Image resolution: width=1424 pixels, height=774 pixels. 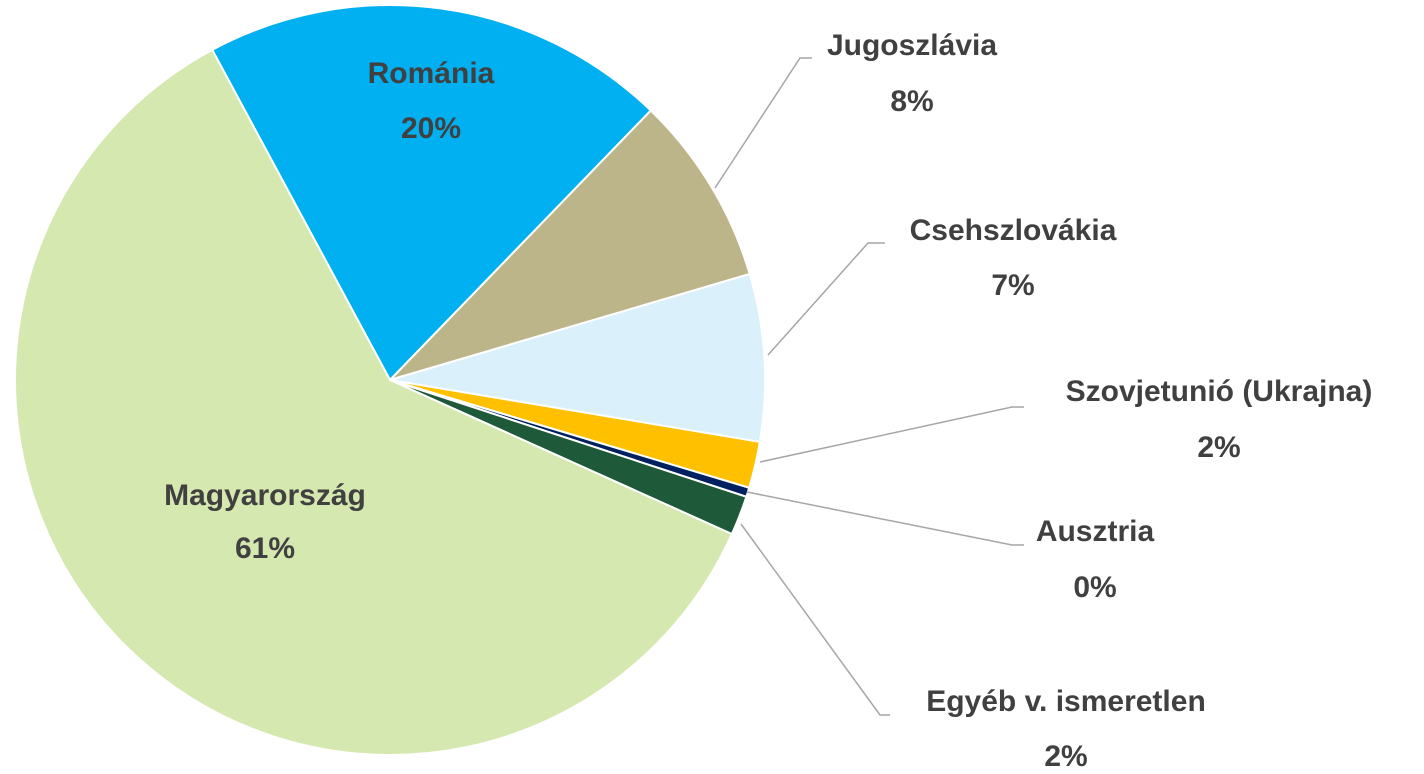 What do you see at coordinates (1012, 285) in the screenshot?
I see `slice-value-label: 7%` at bounding box center [1012, 285].